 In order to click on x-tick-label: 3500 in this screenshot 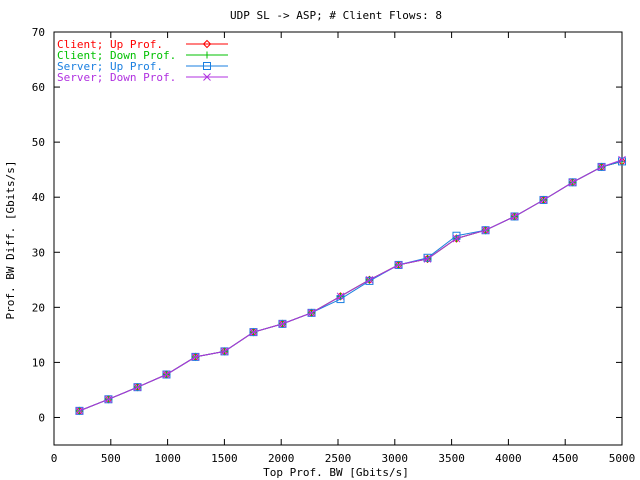, I will do `click(451, 458)`.